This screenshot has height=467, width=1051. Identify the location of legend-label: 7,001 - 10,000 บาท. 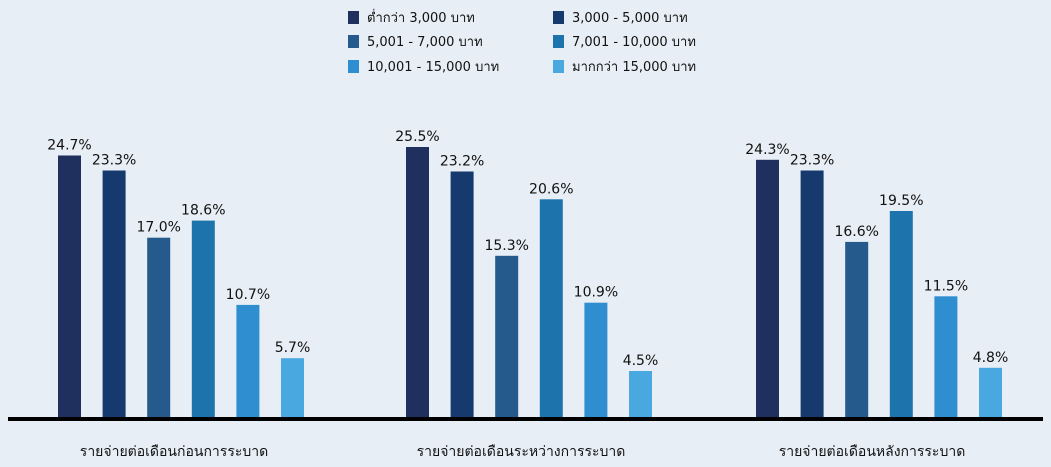
(634, 42).